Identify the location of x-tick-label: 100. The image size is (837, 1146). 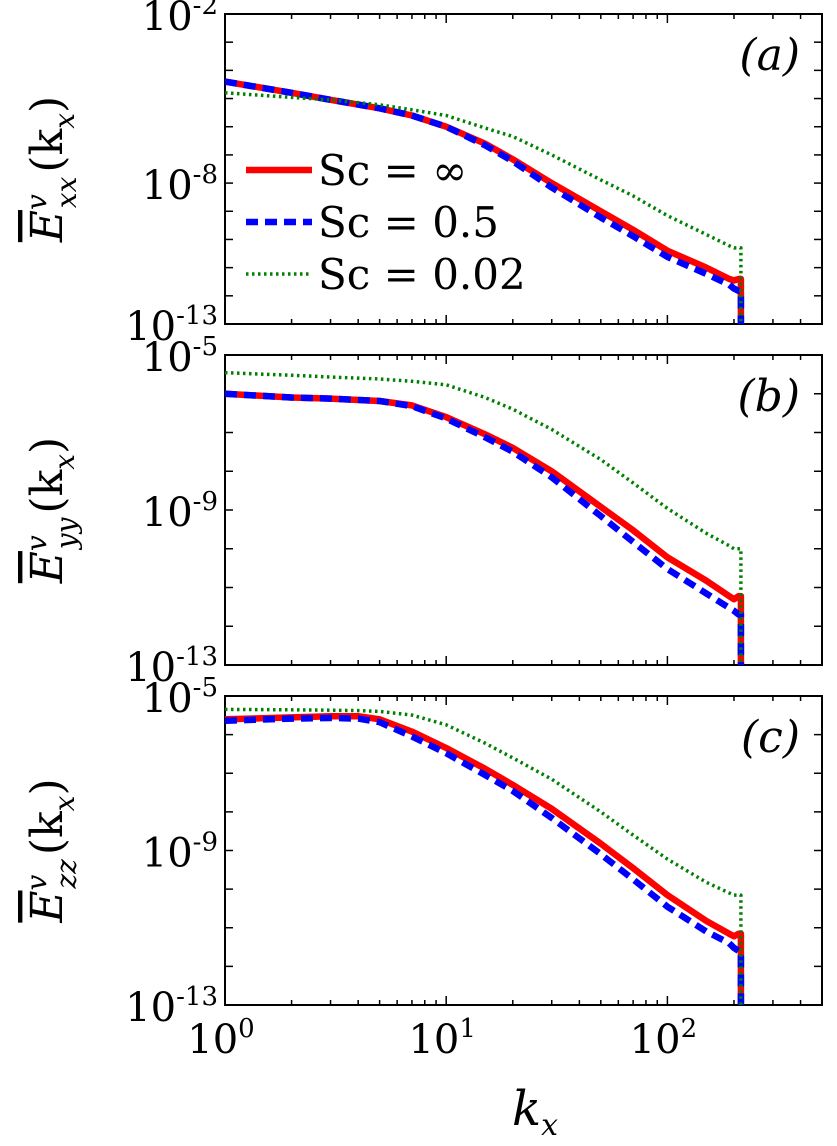
(220, 1038).